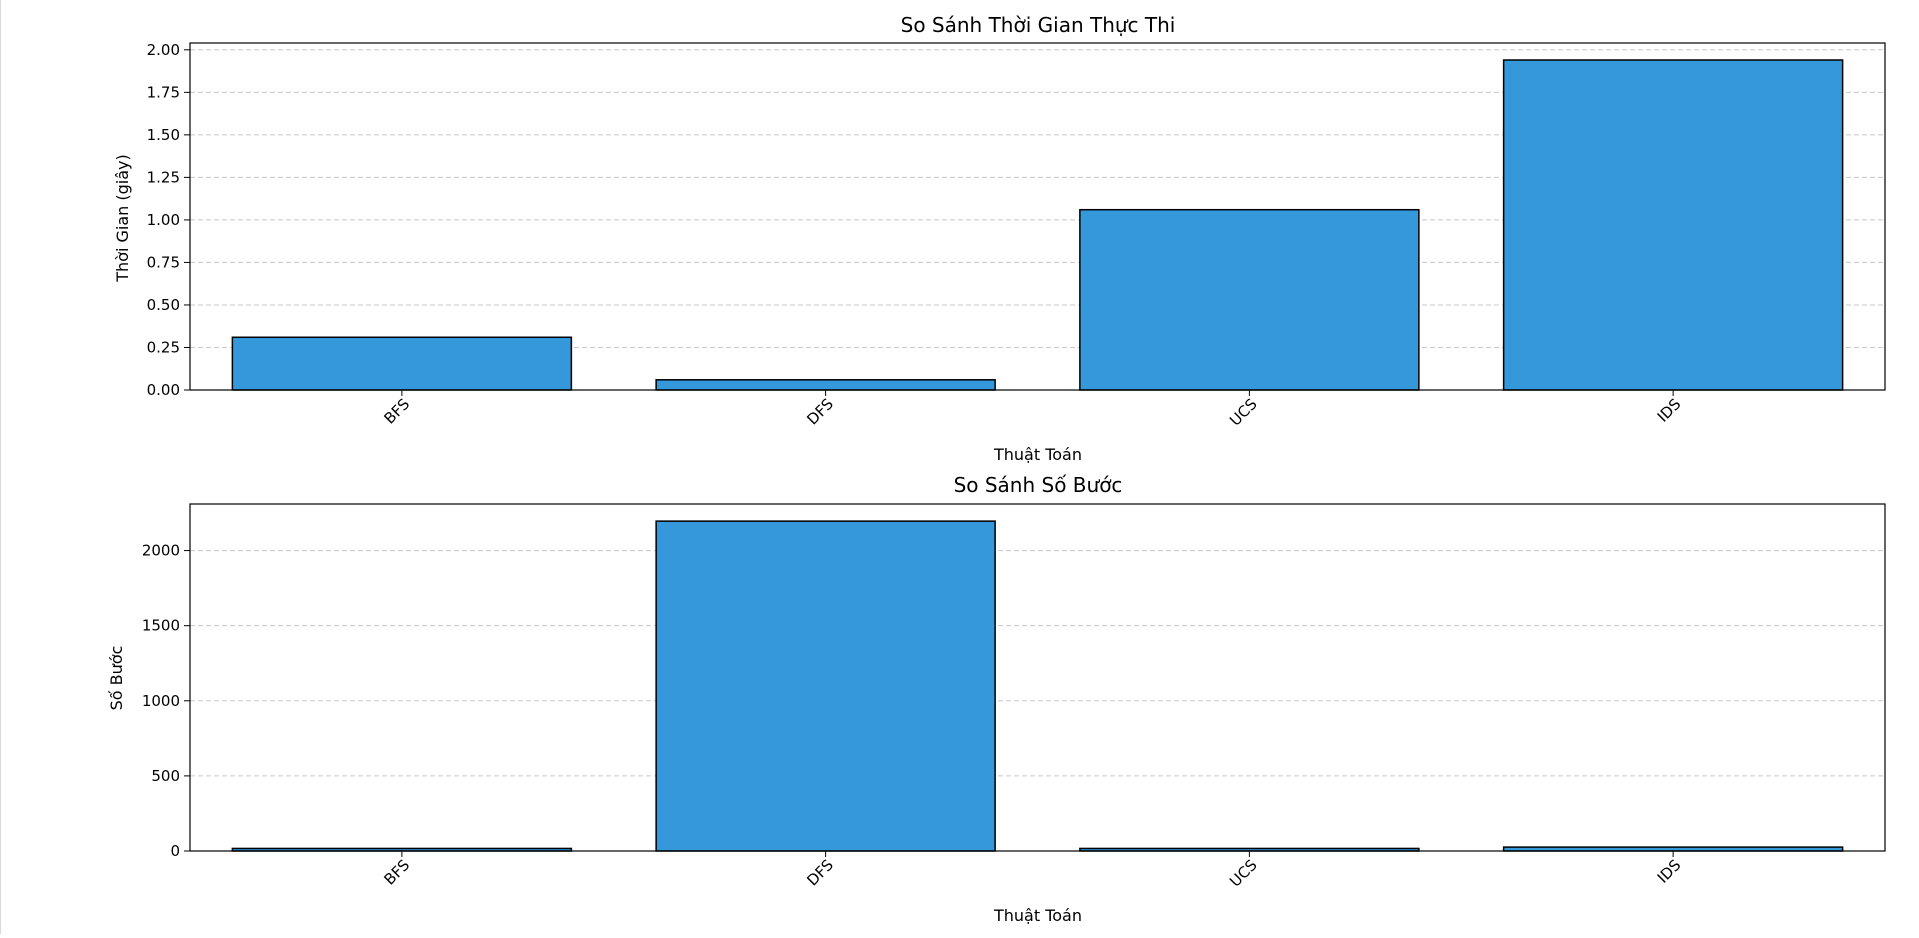  Describe the element at coordinates (0, 467) in the screenshot. I see `window-edge` at that location.